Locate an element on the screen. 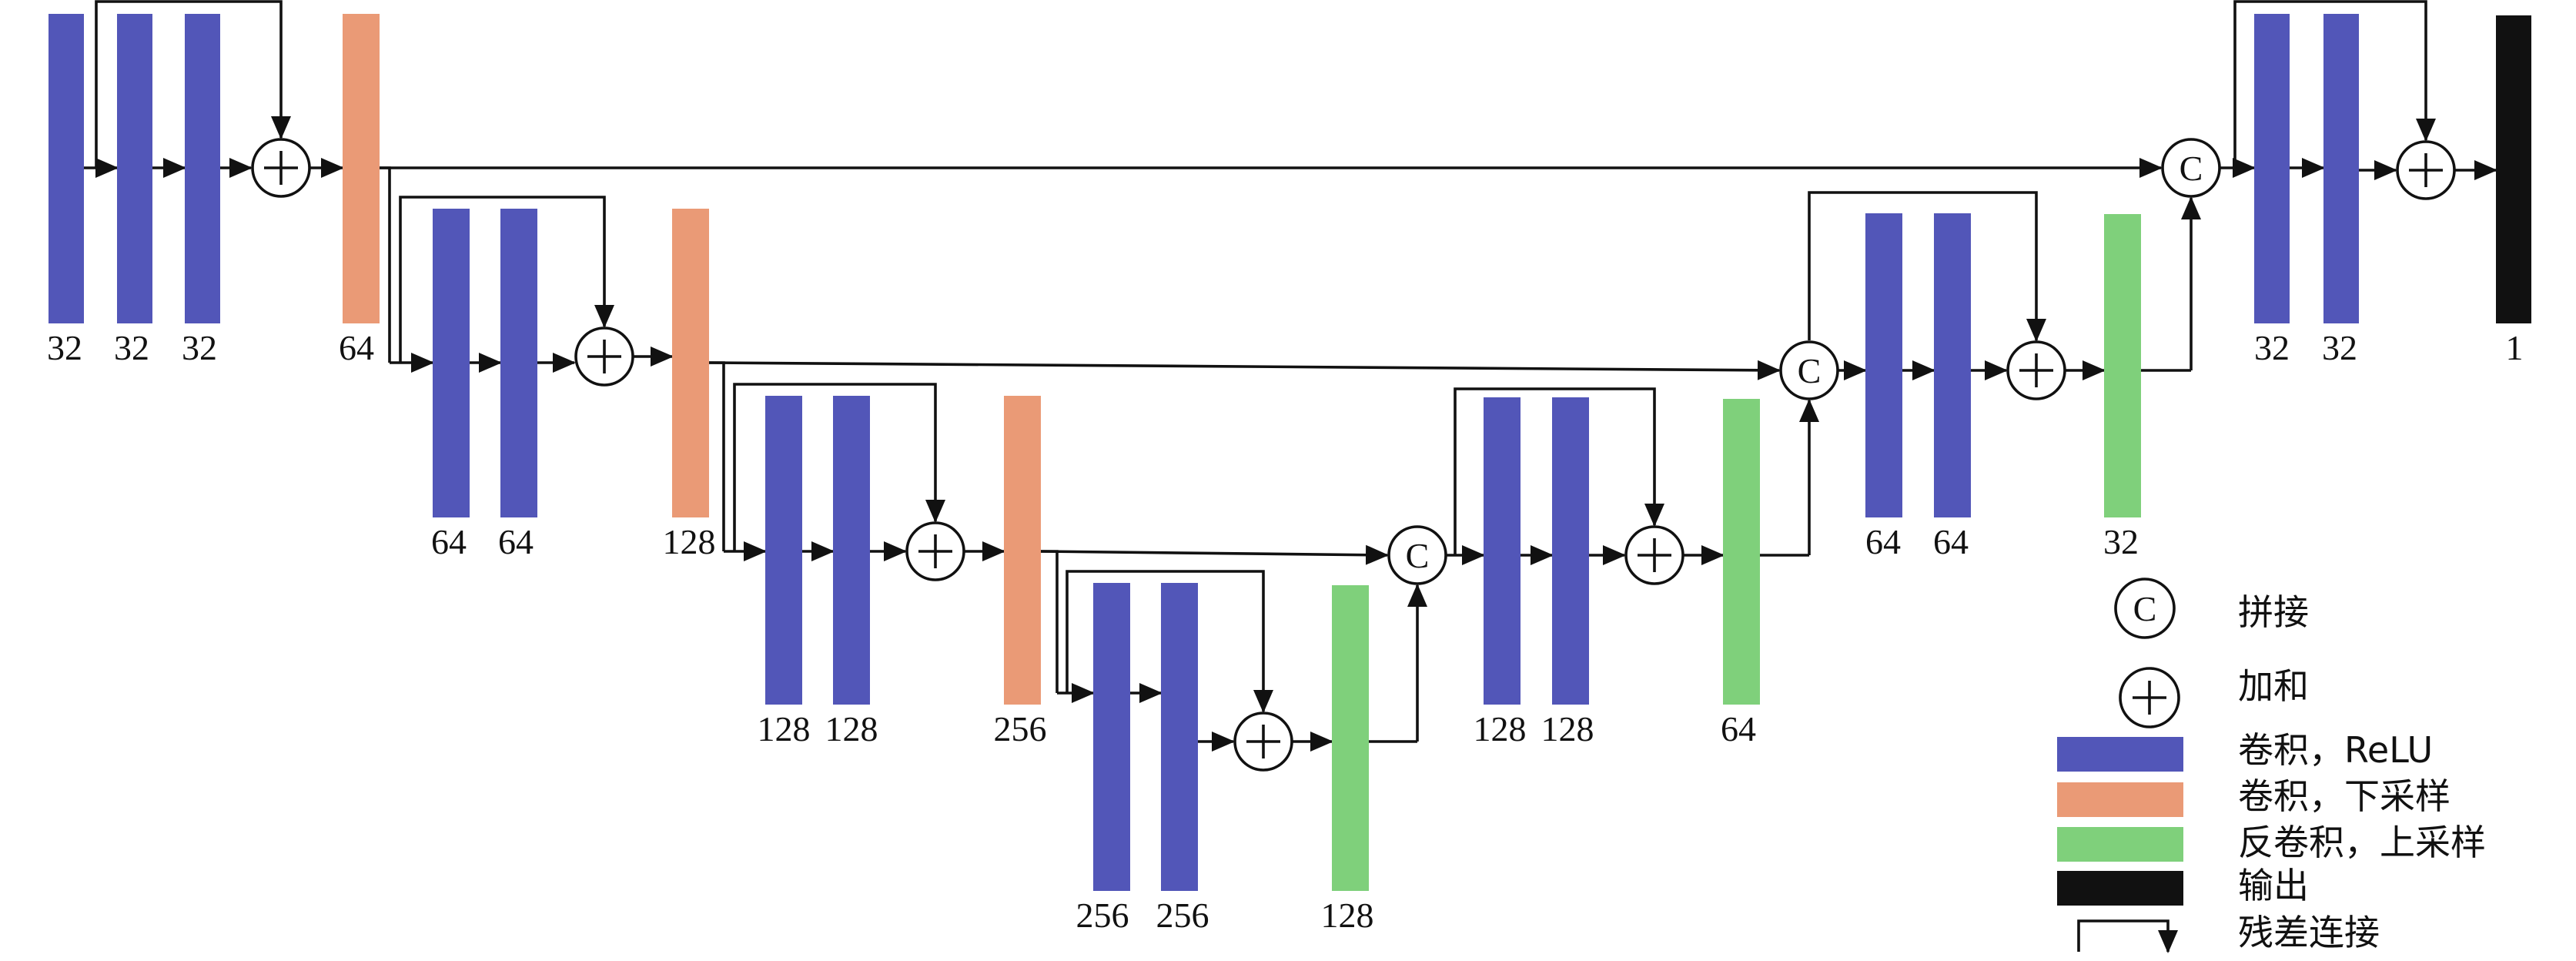 The height and width of the screenshot is (961, 2576). legend-concat-icon is located at coordinates (2145, 608).